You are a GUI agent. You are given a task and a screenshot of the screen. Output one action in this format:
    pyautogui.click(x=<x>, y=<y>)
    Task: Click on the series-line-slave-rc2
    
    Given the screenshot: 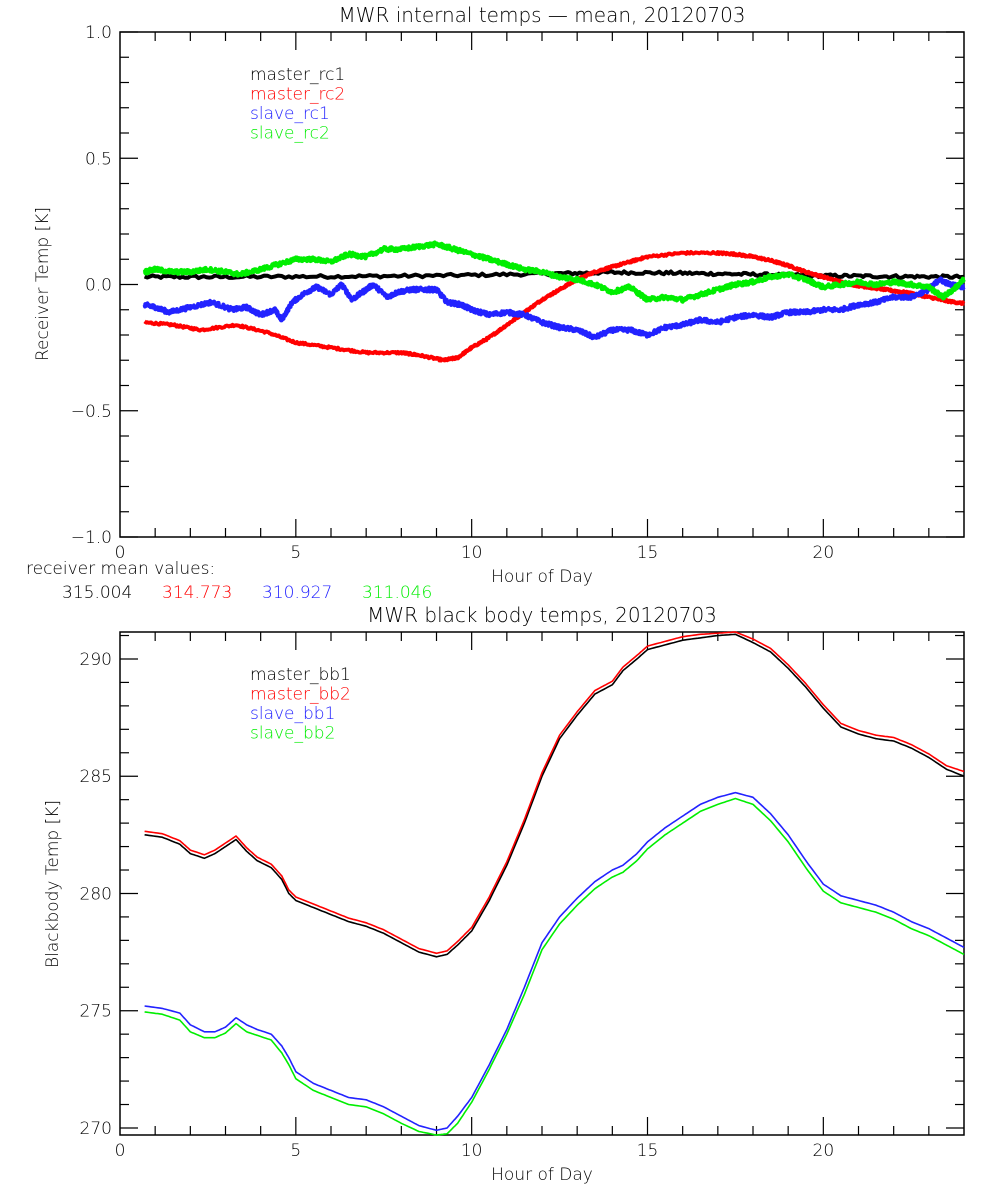 What is the action you would take?
    pyautogui.click(x=554, y=272)
    